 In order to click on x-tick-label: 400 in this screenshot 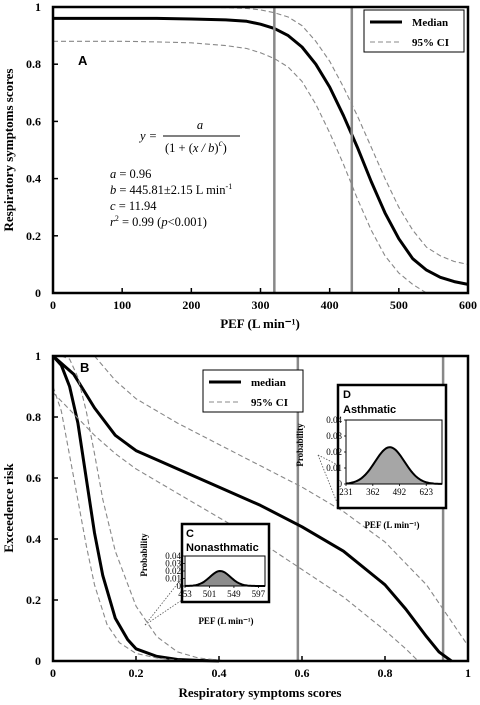, I will do `click(330, 305)`.